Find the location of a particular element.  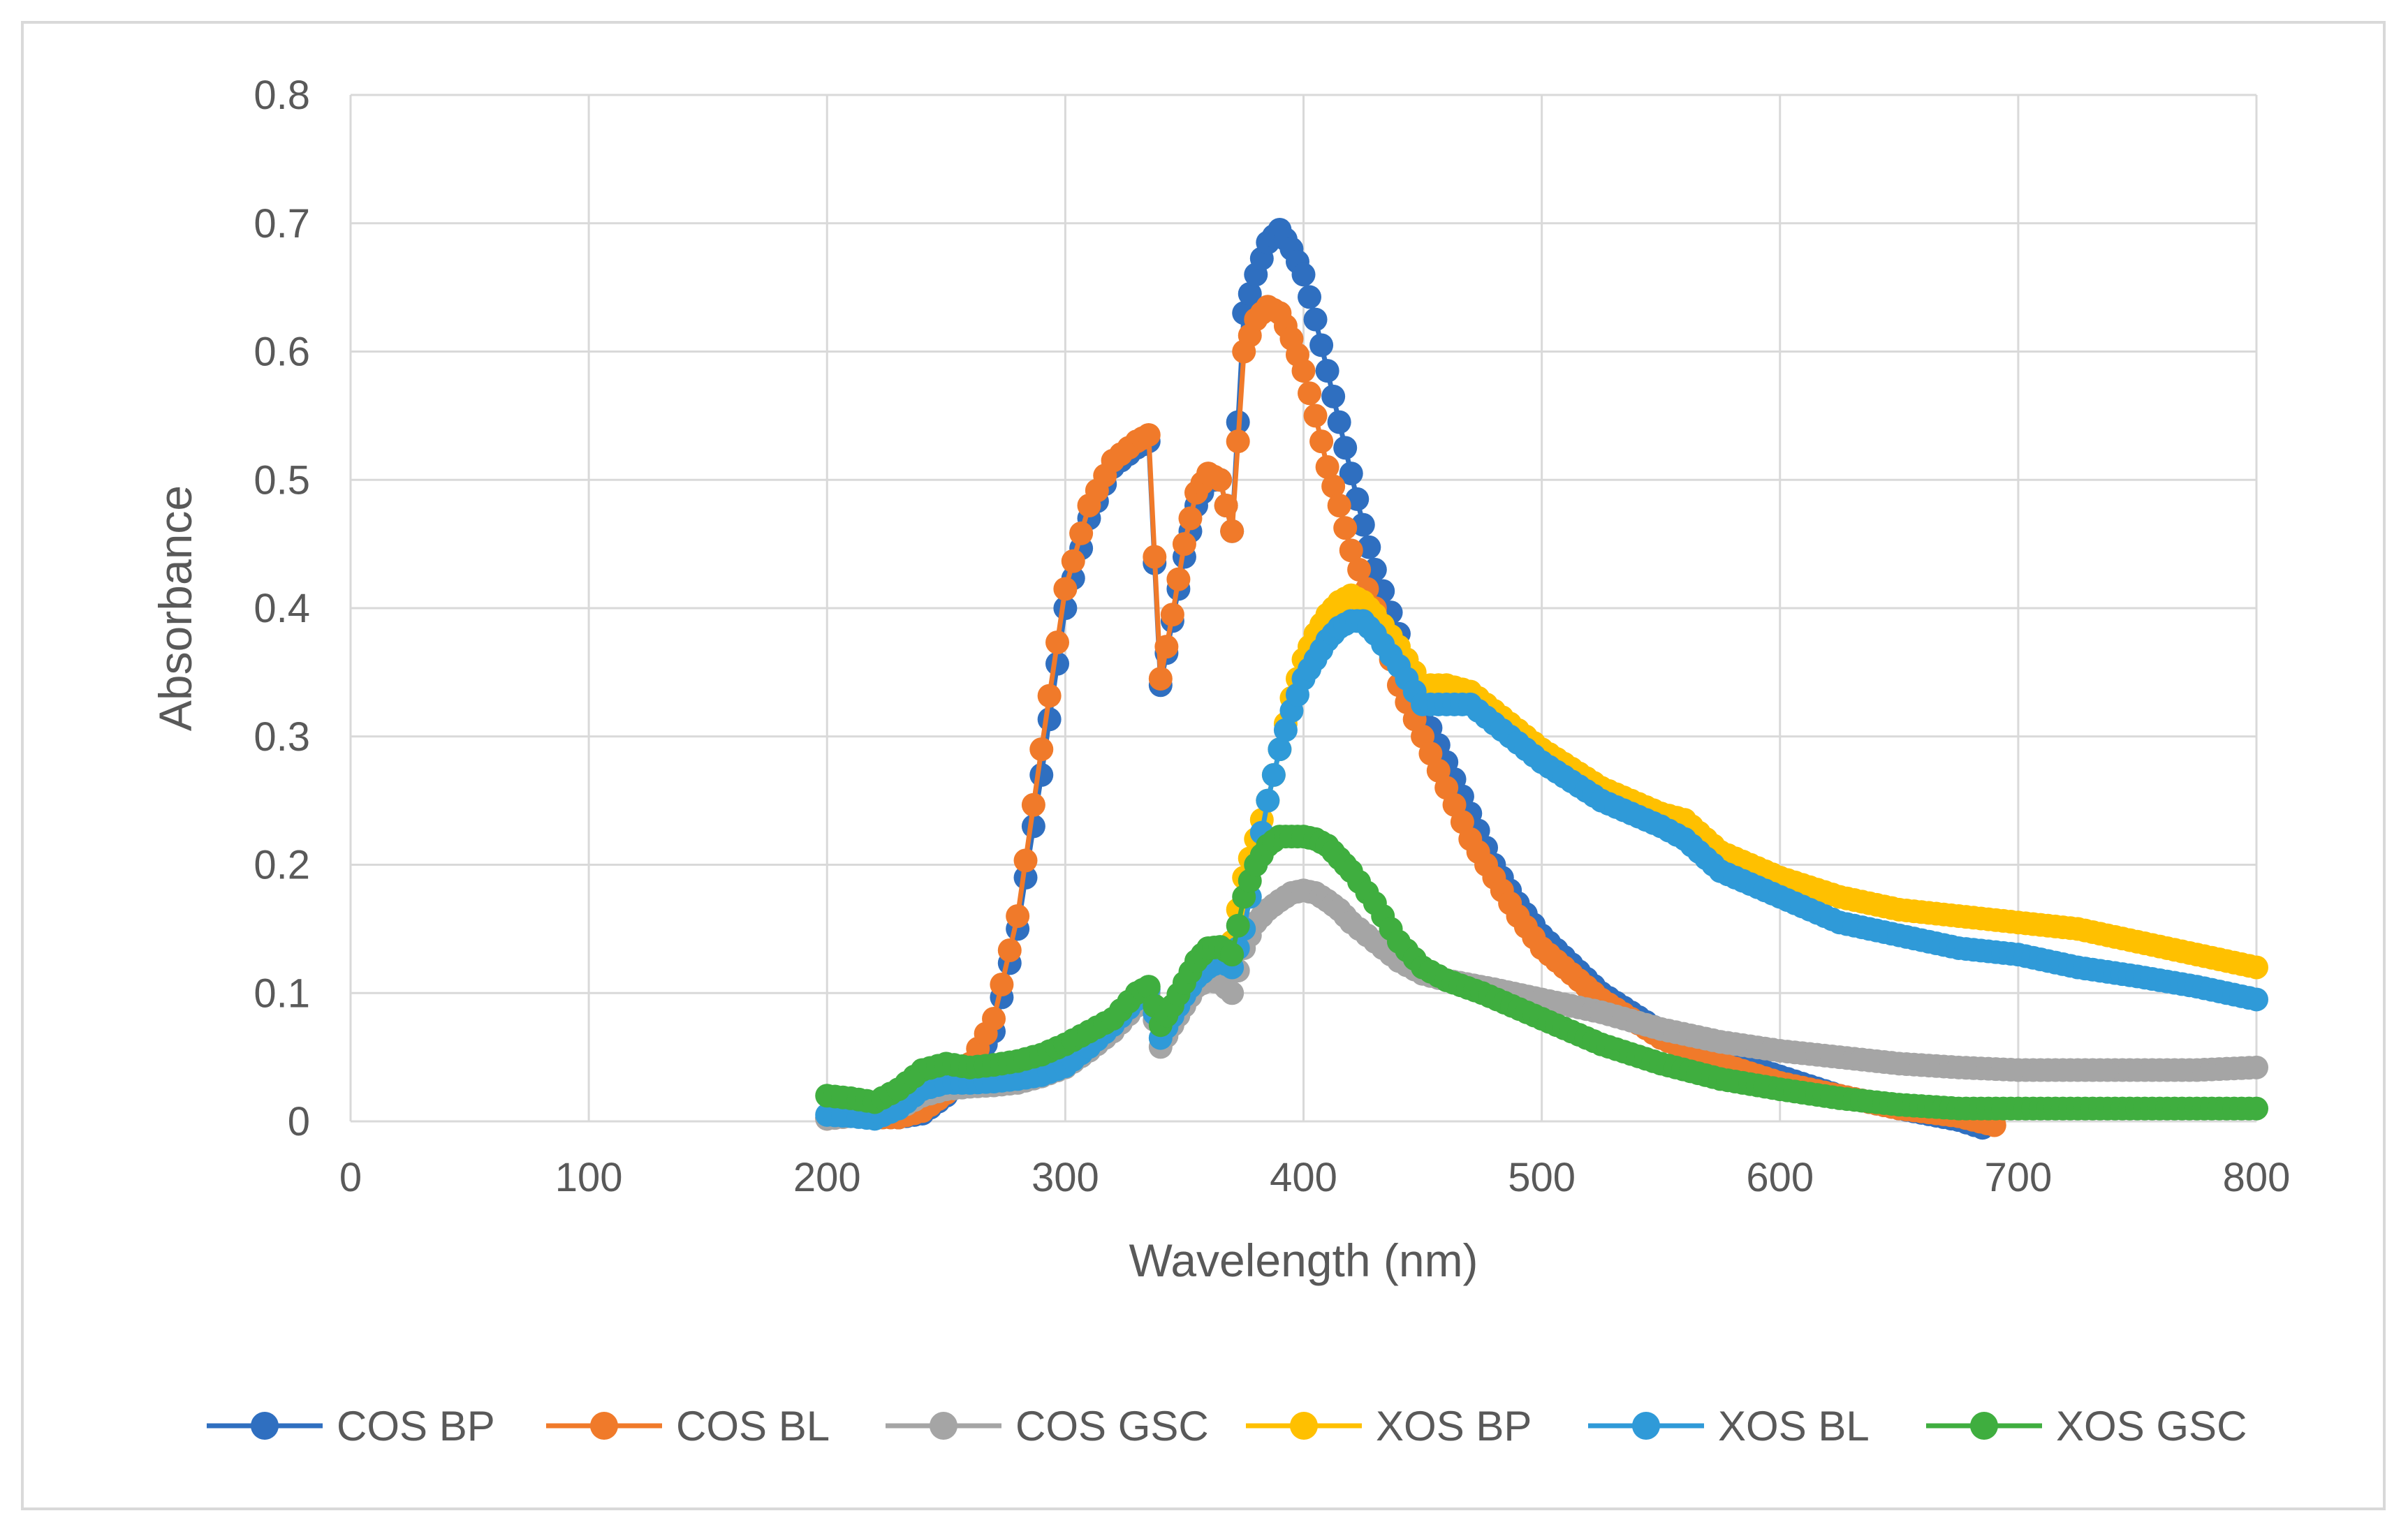

legend-item: XOS BP is located at coordinates (1389, 1426).